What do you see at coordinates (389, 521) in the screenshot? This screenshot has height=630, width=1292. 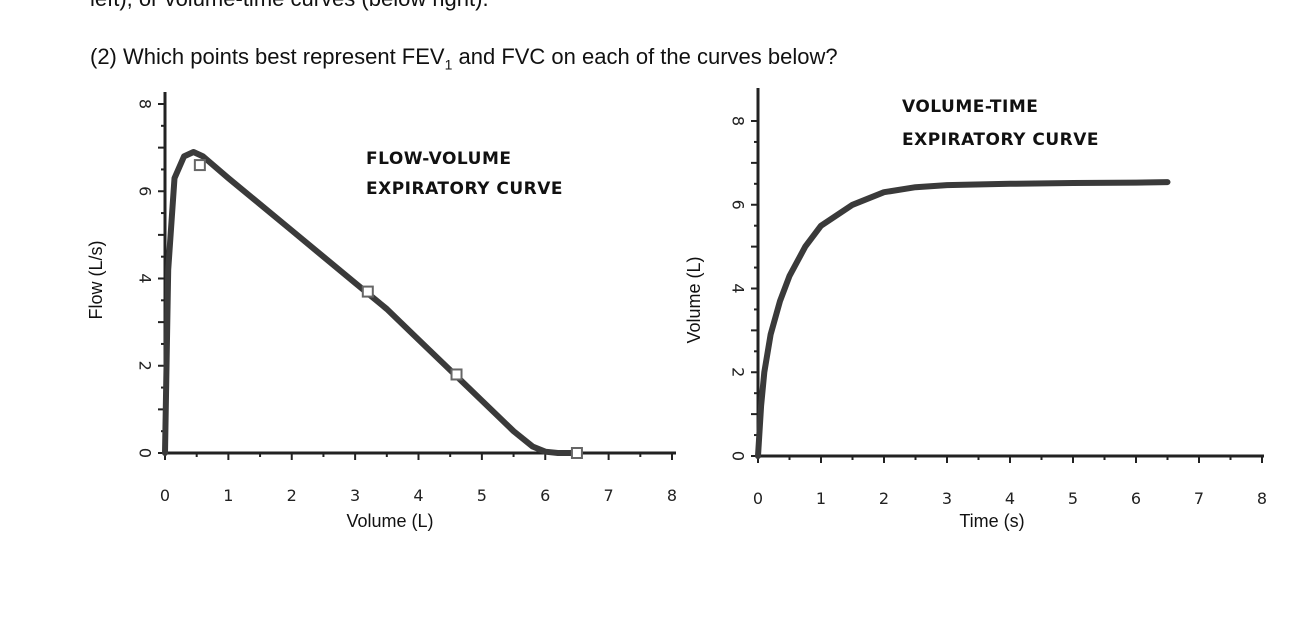 I see `x-axis-label: Volume (L)` at bounding box center [389, 521].